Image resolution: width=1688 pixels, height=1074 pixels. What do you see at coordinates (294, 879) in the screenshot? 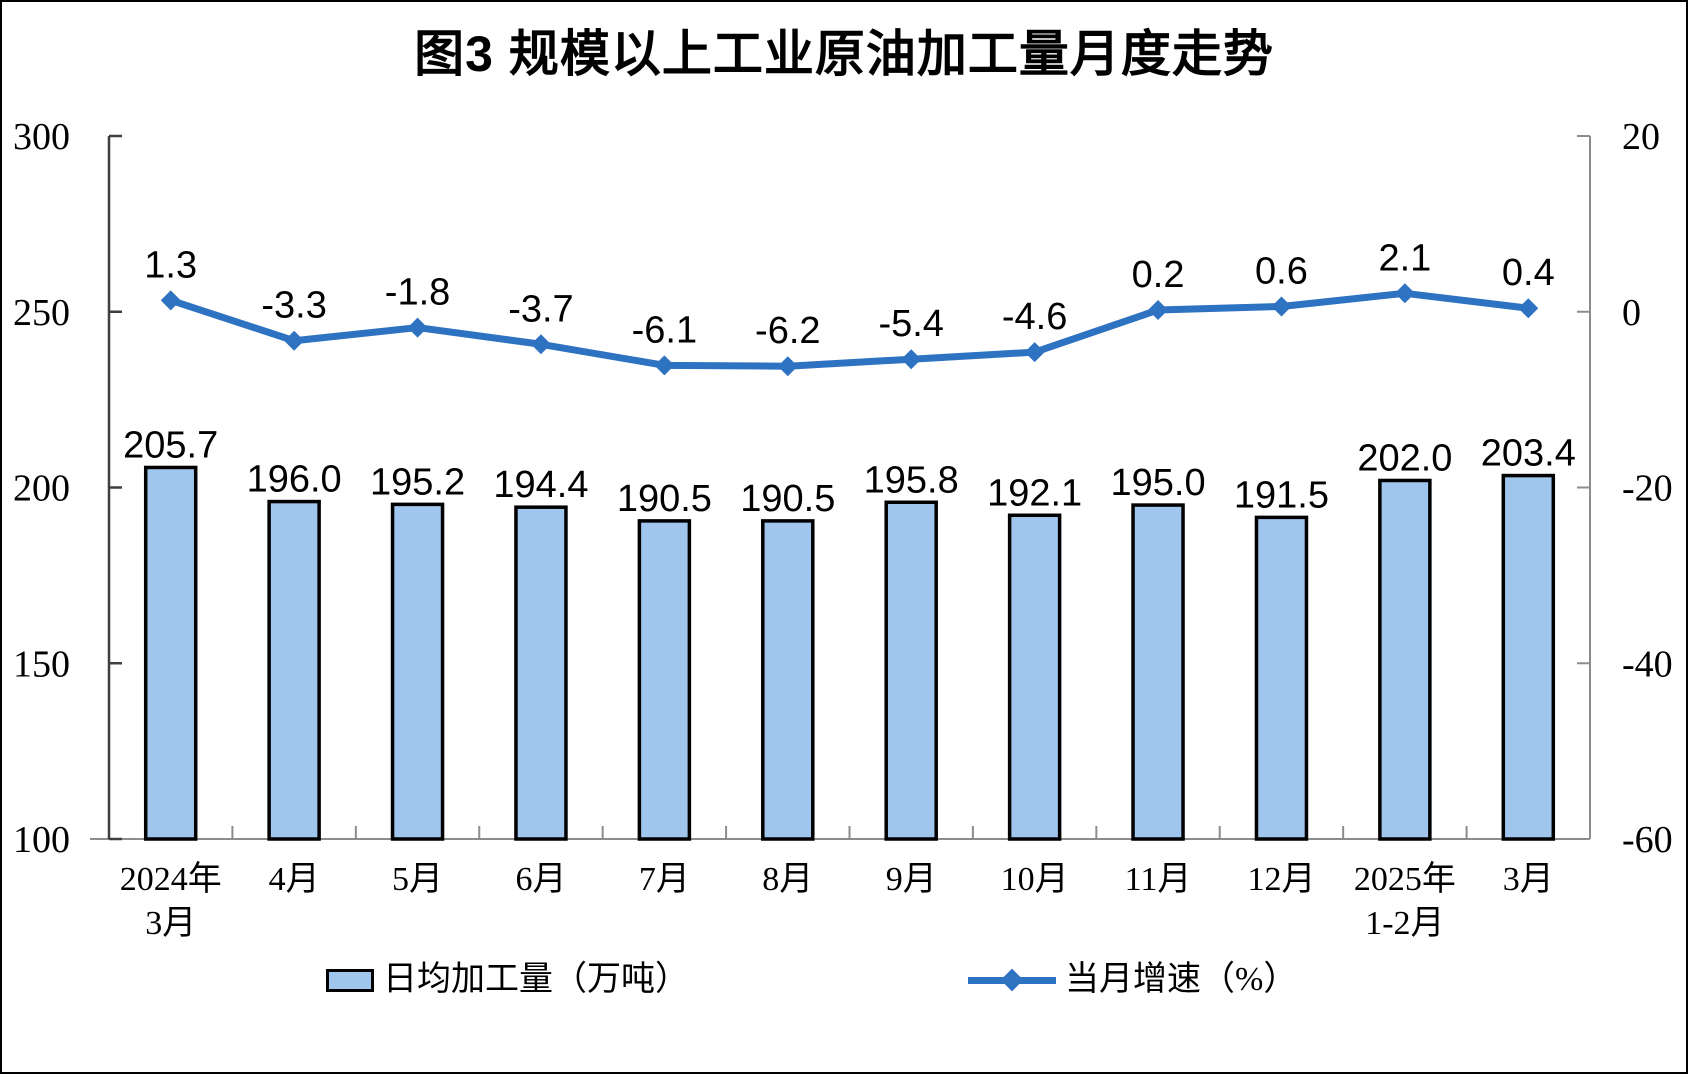
I see `category-label: 4月` at bounding box center [294, 879].